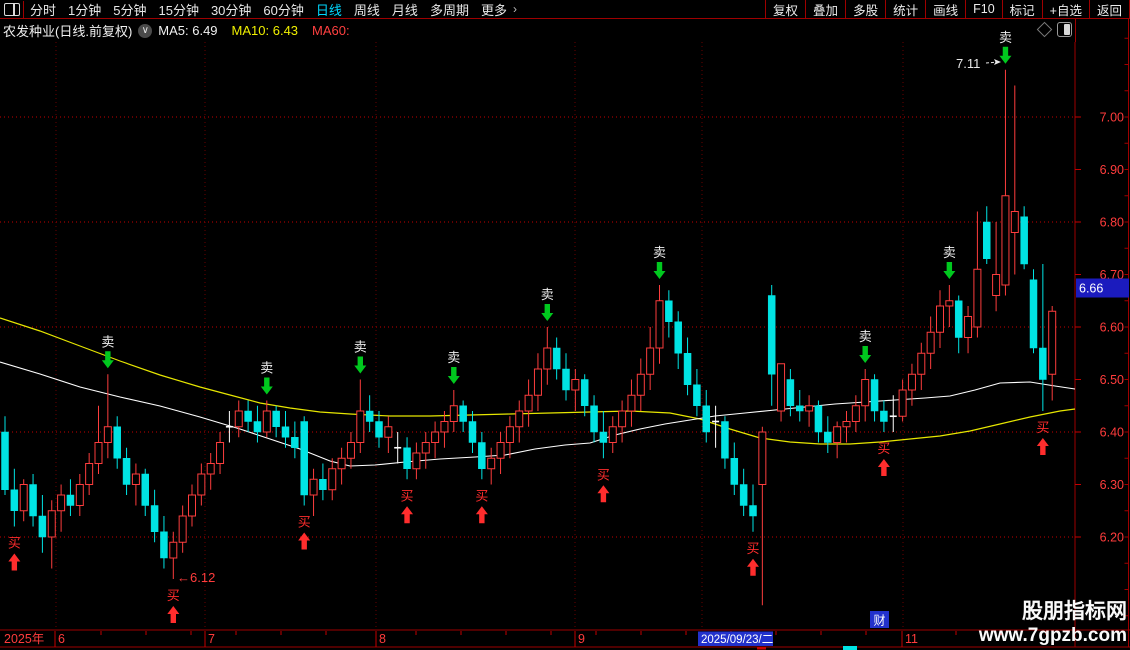  I want to click on menu-item-日线: 日线, so click(328, 10).